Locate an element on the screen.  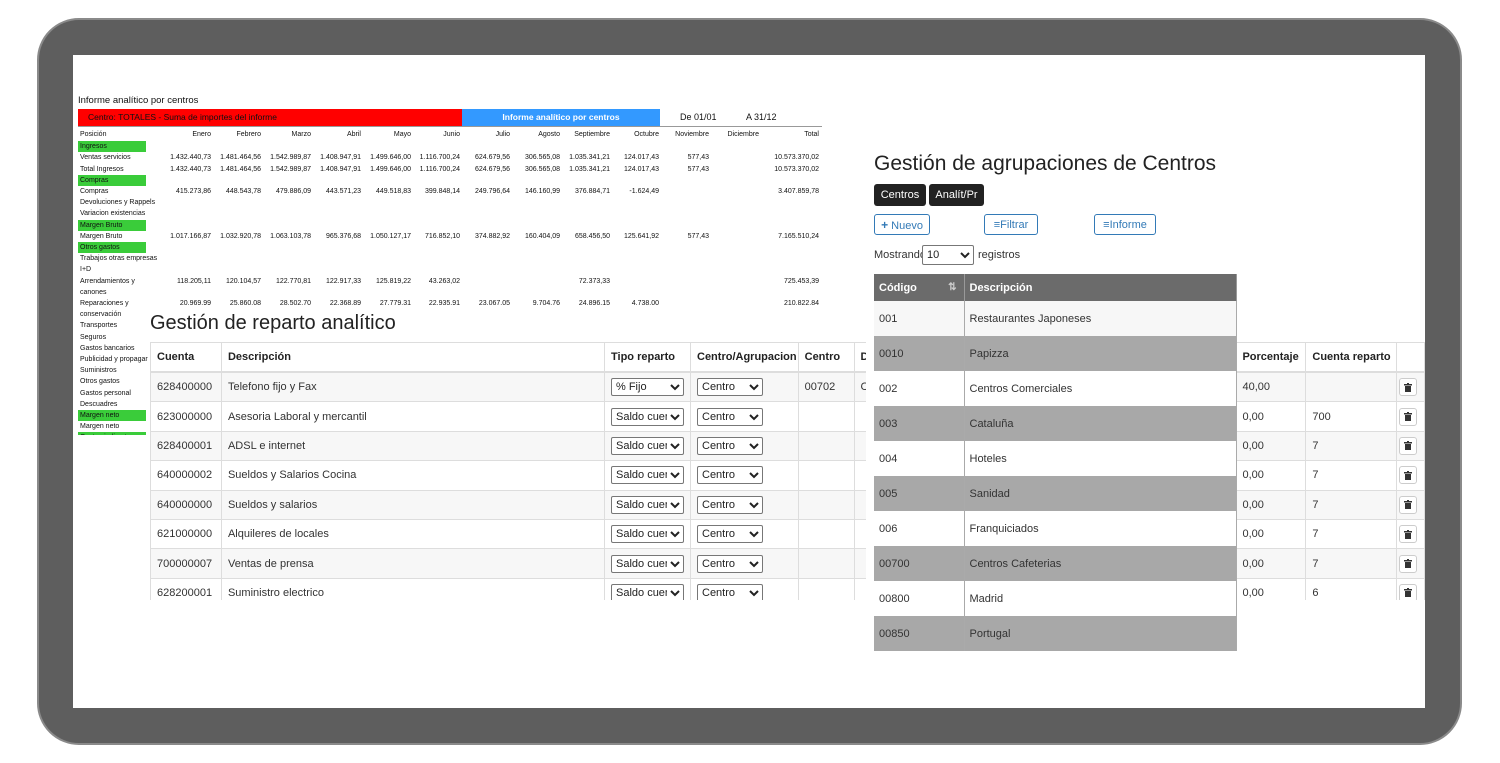
reparto-cell: 00702 is located at coordinates (826, 387).